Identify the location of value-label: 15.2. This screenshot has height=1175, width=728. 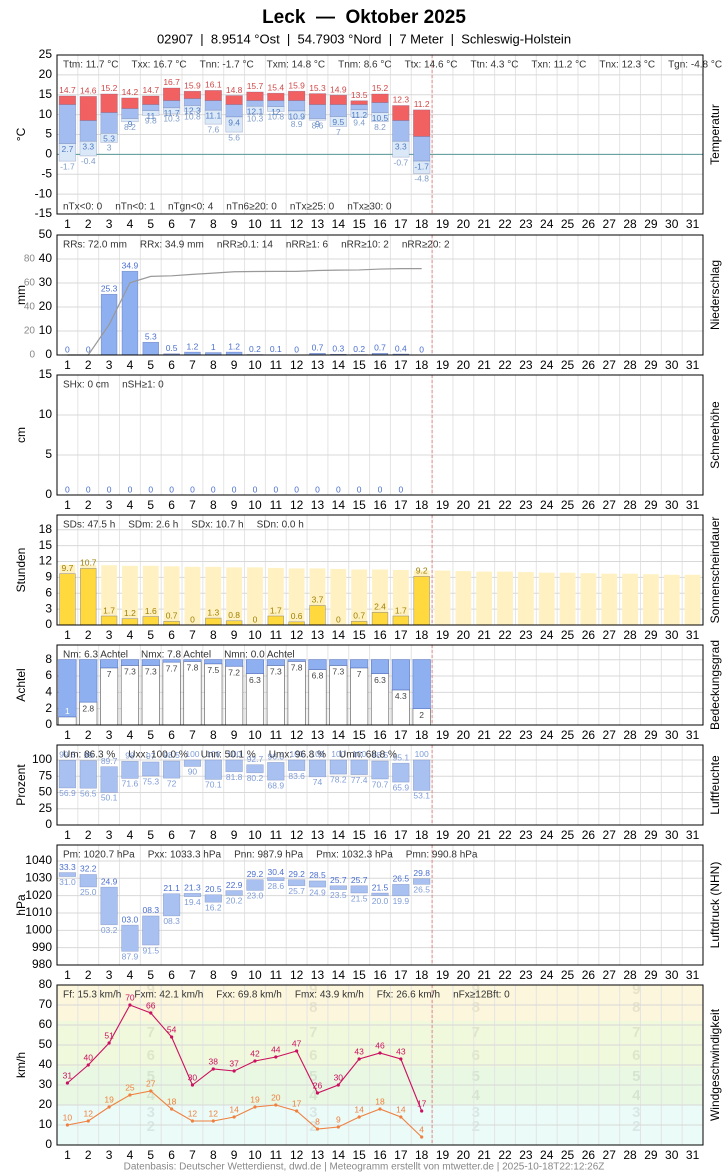
(380, 88).